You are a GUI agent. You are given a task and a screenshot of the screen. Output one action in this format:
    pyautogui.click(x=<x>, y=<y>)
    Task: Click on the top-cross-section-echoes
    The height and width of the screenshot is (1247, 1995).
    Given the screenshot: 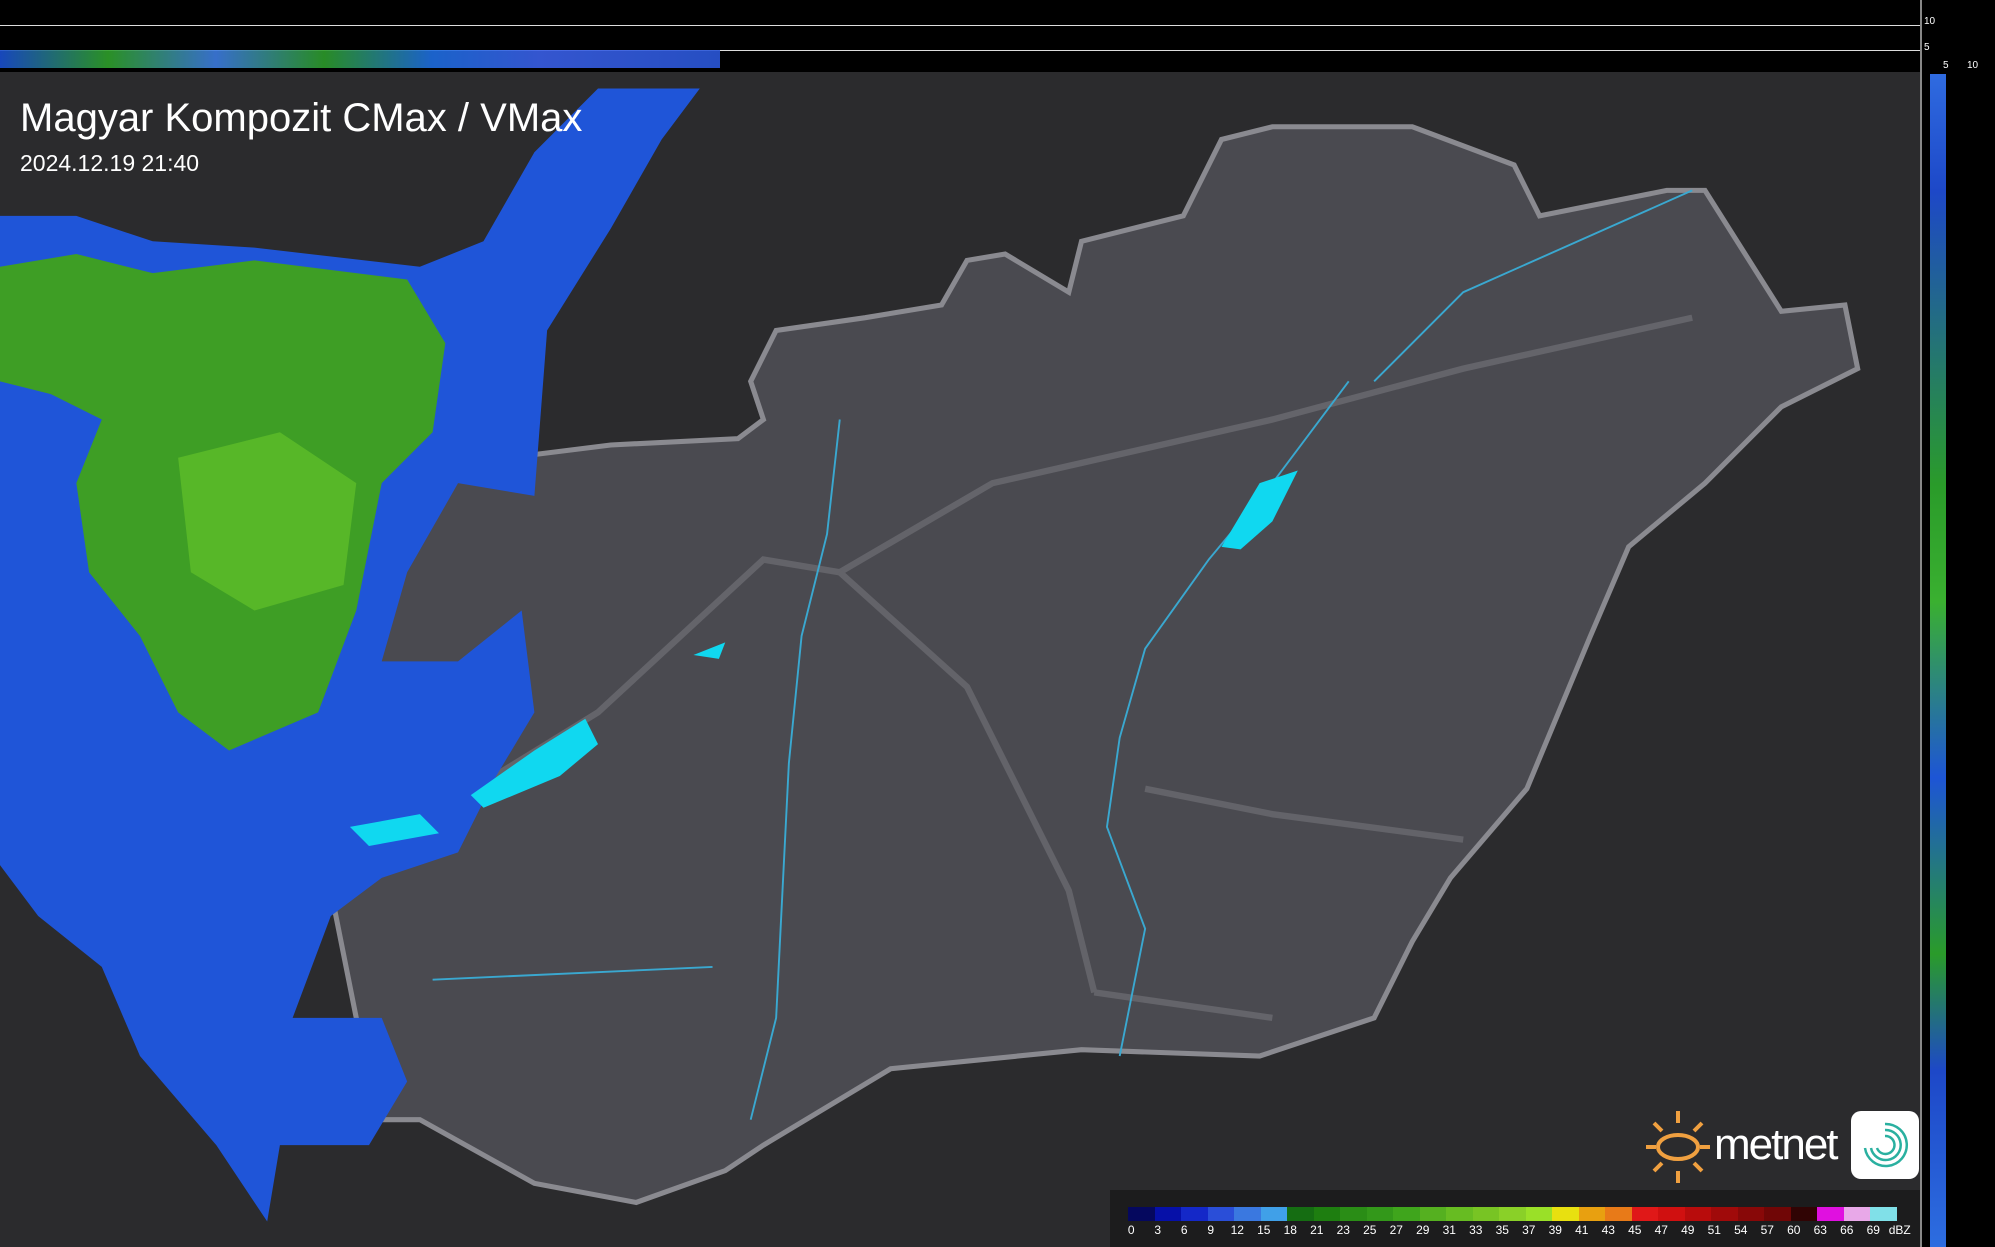 What is the action you would take?
    pyautogui.click(x=360, y=59)
    